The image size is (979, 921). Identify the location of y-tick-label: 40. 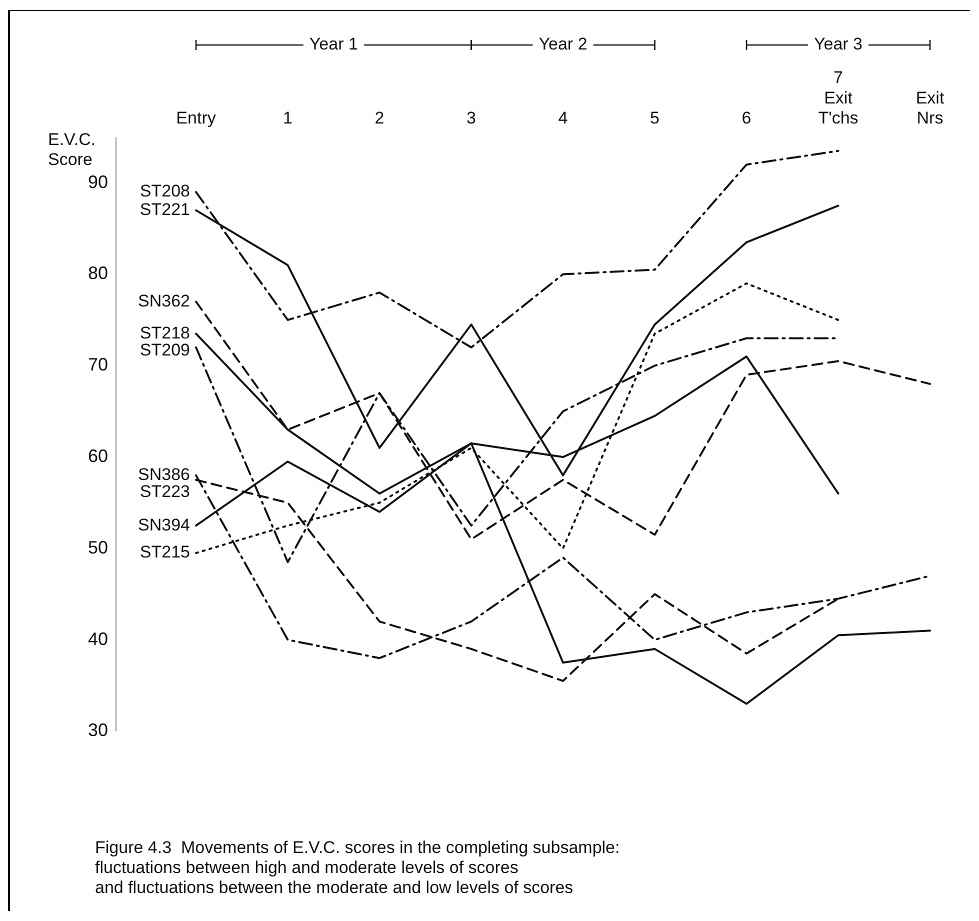
(98, 638).